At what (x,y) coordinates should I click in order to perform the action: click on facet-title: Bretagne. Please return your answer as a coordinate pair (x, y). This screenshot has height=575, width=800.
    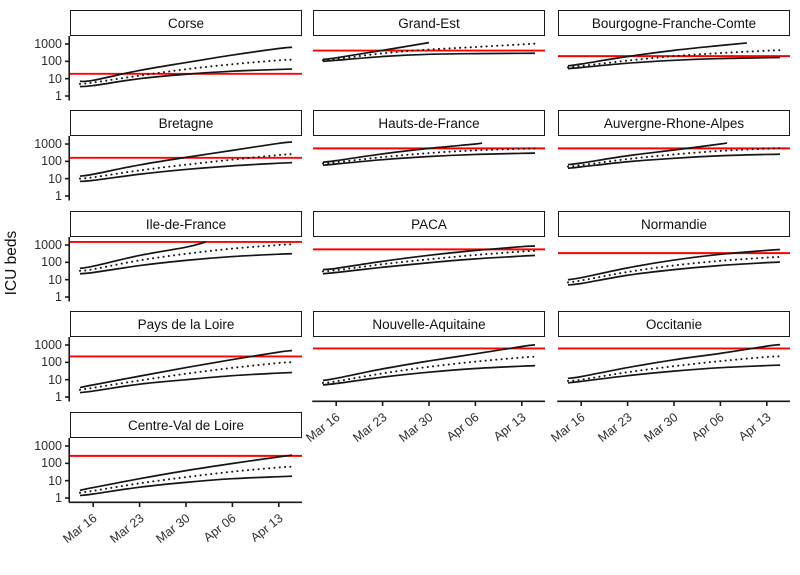
    Looking at the image, I should click on (186, 123).